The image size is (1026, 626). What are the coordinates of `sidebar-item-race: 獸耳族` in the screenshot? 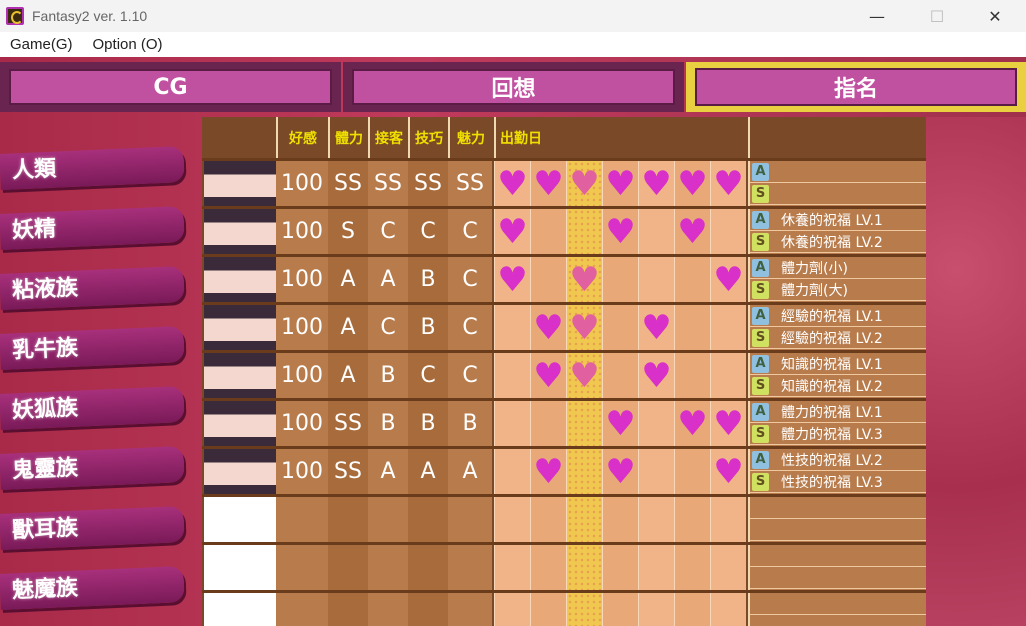 It's located at (92, 528).